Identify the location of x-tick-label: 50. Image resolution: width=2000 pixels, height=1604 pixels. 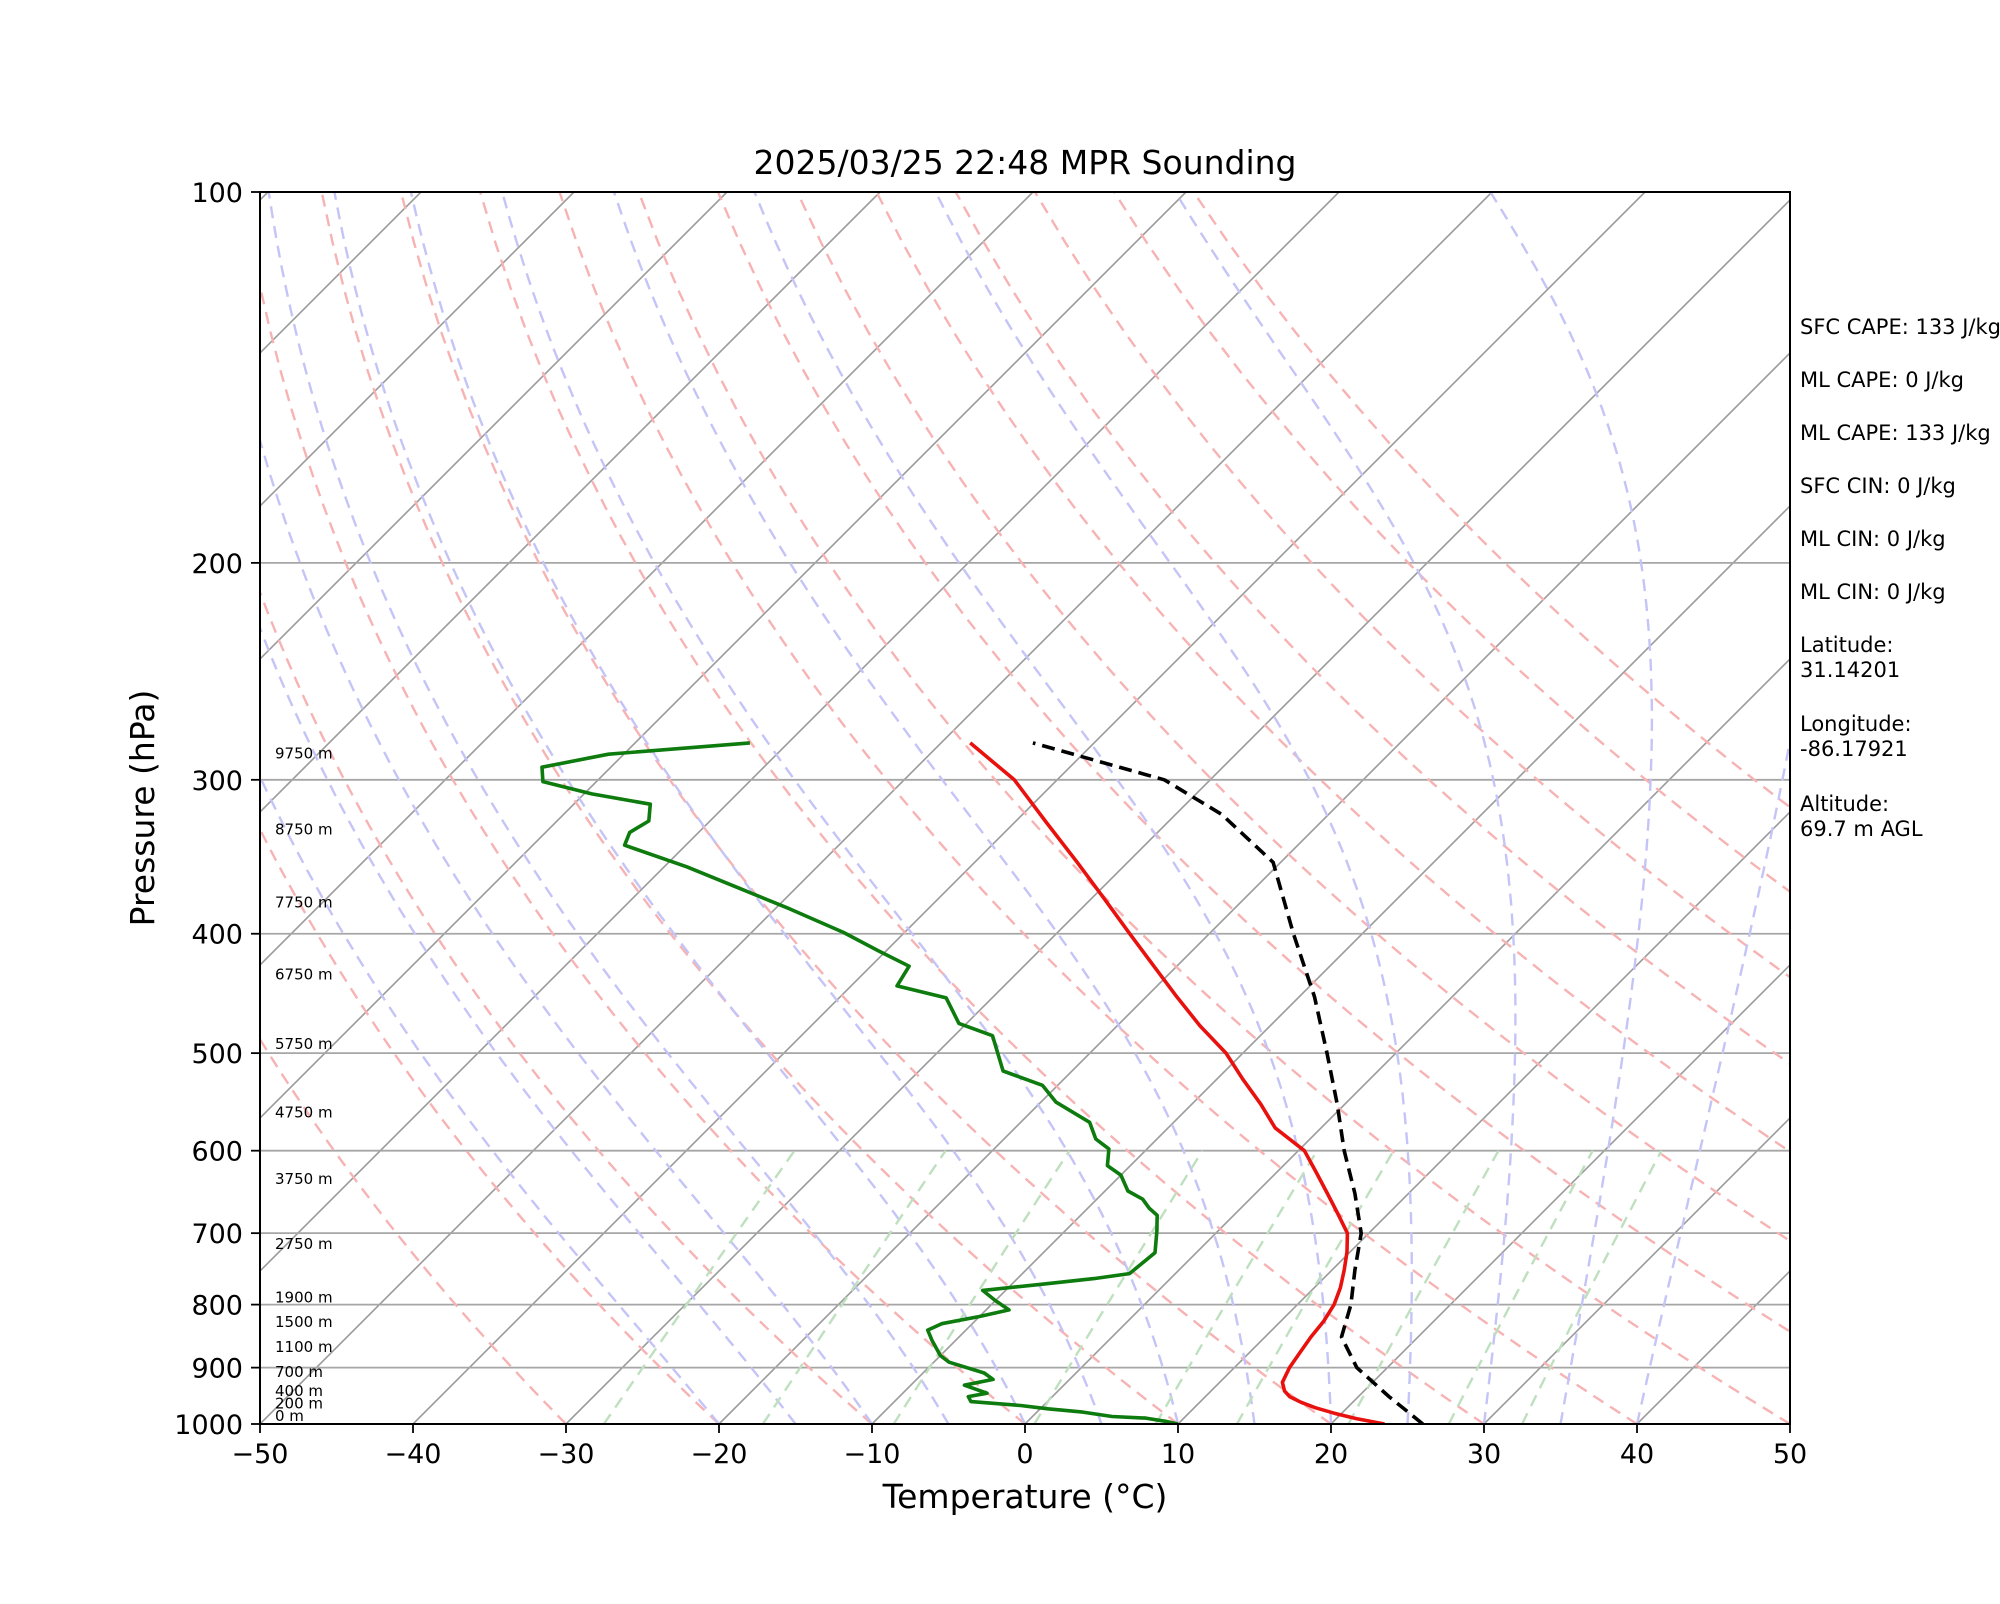
(1790, 1454).